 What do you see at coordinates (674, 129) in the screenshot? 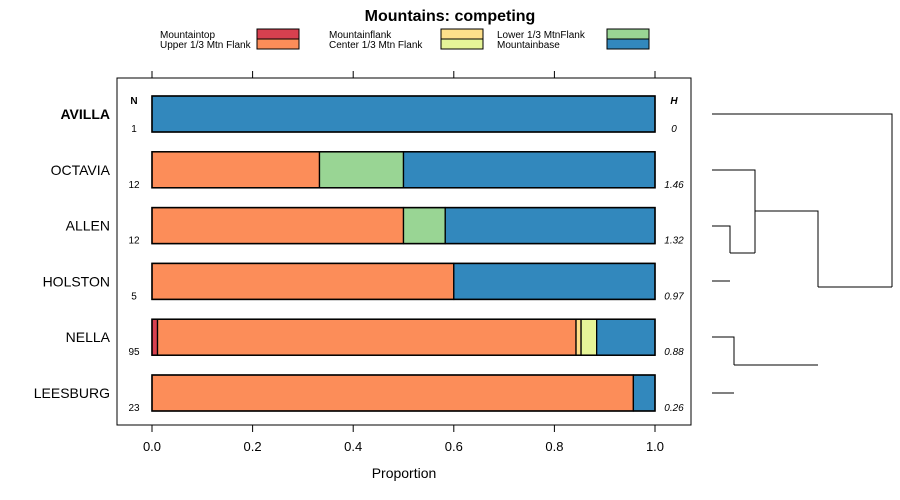
I see `h-value: 0` at bounding box center [674, 129].